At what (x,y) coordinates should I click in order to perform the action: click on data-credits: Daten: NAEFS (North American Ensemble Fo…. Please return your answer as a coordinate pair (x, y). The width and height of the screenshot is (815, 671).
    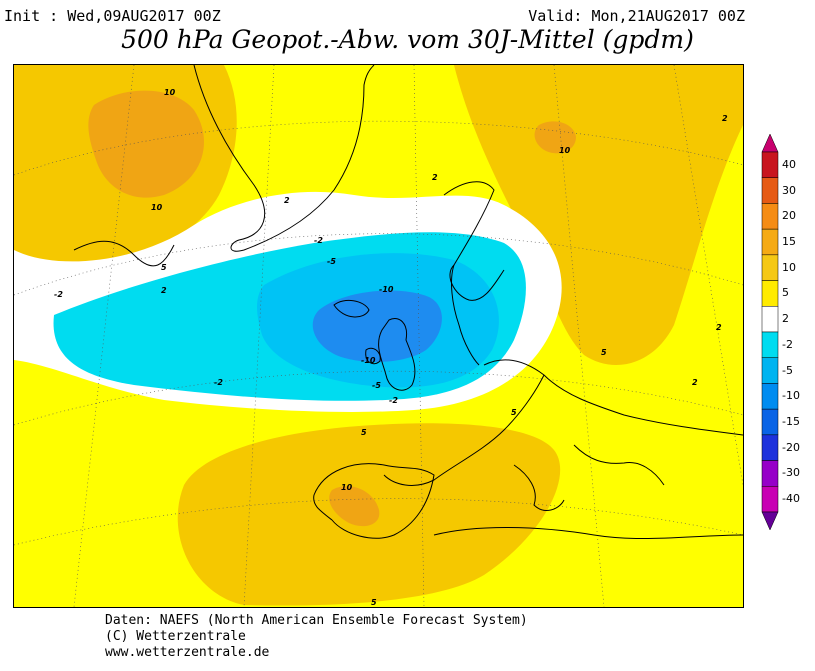
    Looking at the image, I should click on (316, 637).